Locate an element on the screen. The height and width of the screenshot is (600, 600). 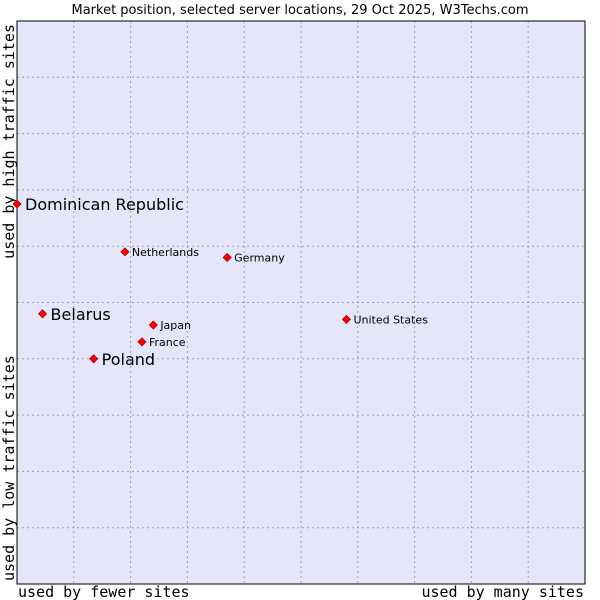
point-label: Poland is located at coordinates (128, 359).